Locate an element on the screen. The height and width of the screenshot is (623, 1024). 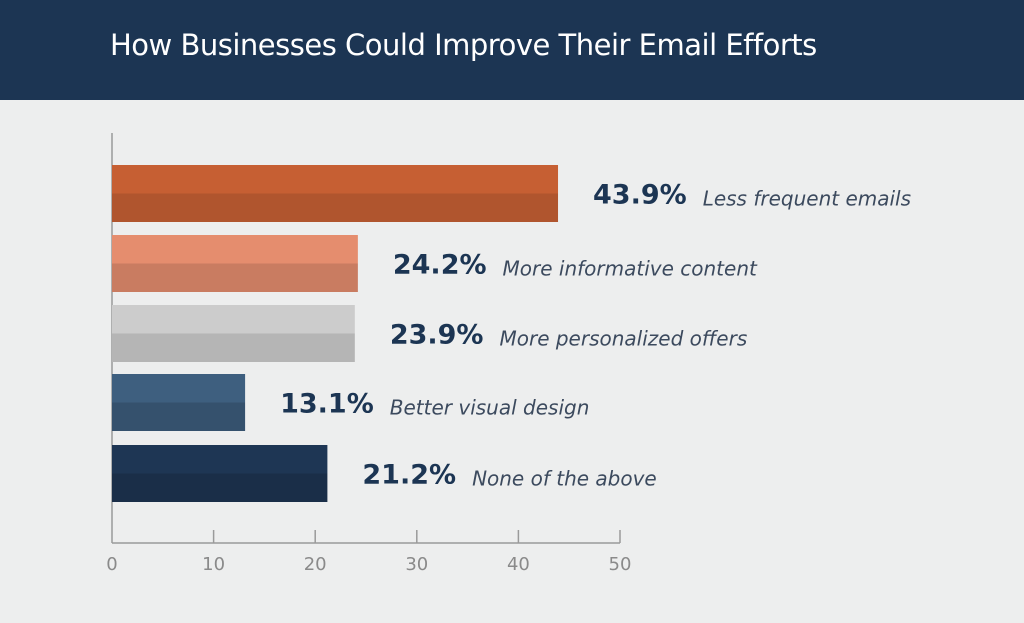
x-tick-label: 10 is located at coordinates (213, 564).